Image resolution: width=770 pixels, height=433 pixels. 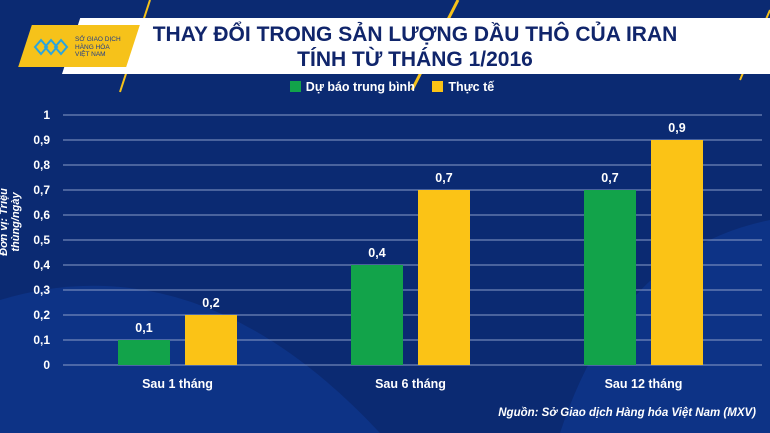 I want to click on y-tick-label: 0,9, so click(x=41, y=140).